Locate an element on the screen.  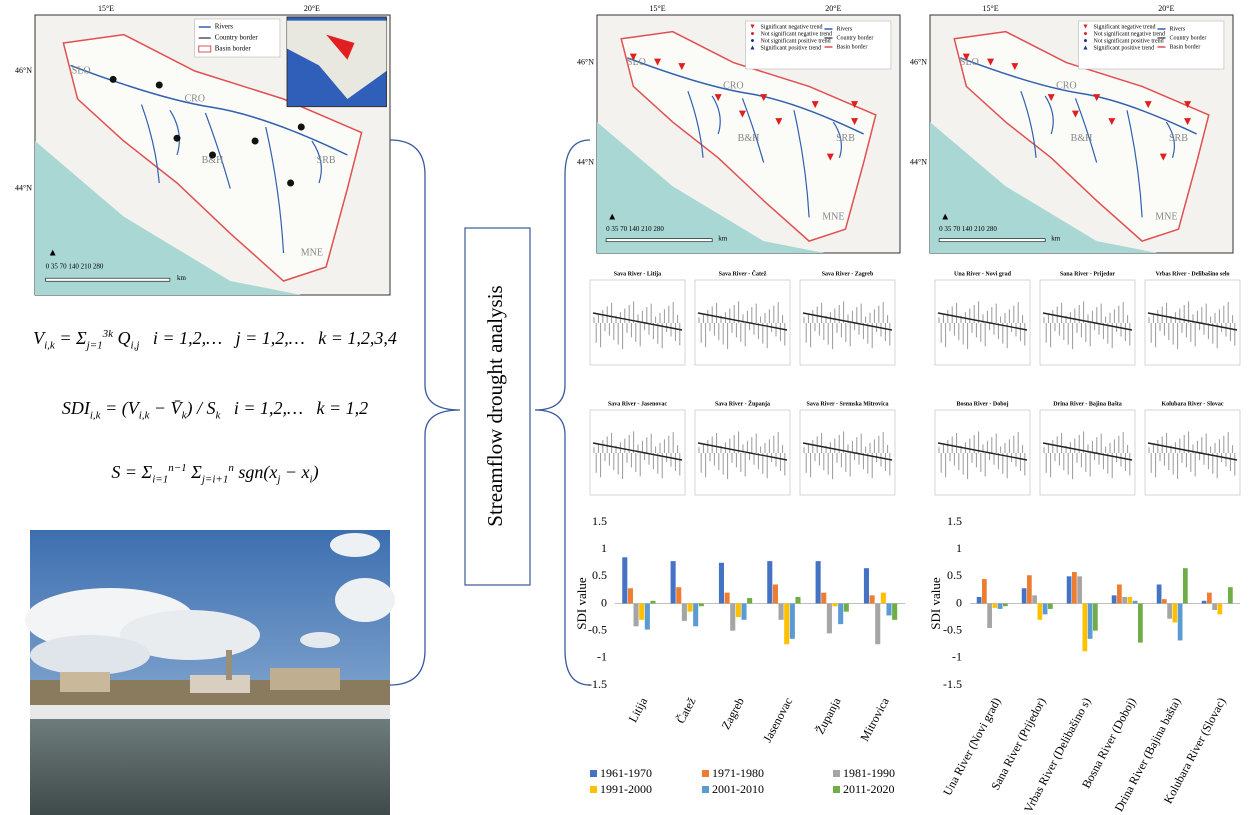
scale-unit: km is located at coordinates (182, 278).